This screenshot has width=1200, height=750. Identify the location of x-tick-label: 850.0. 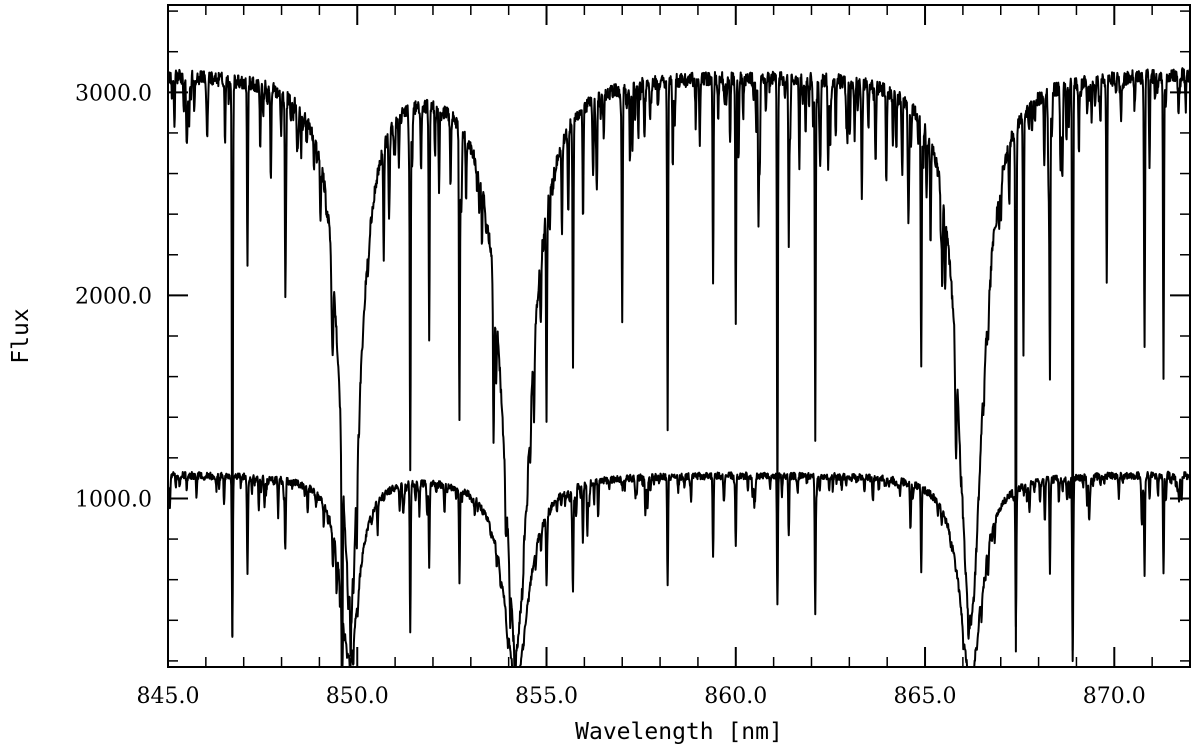
(357, 696).